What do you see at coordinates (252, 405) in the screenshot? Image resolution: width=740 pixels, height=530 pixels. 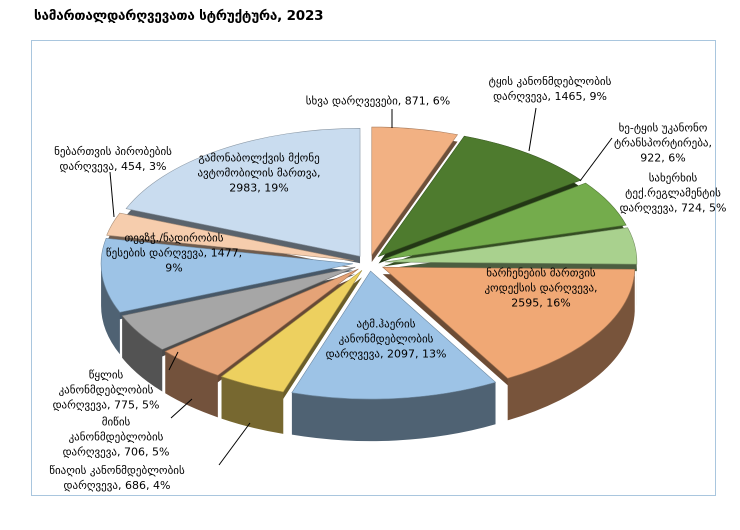 I see `pie-slice-side-subsoil-legislation` at bounding box center [252, 405].